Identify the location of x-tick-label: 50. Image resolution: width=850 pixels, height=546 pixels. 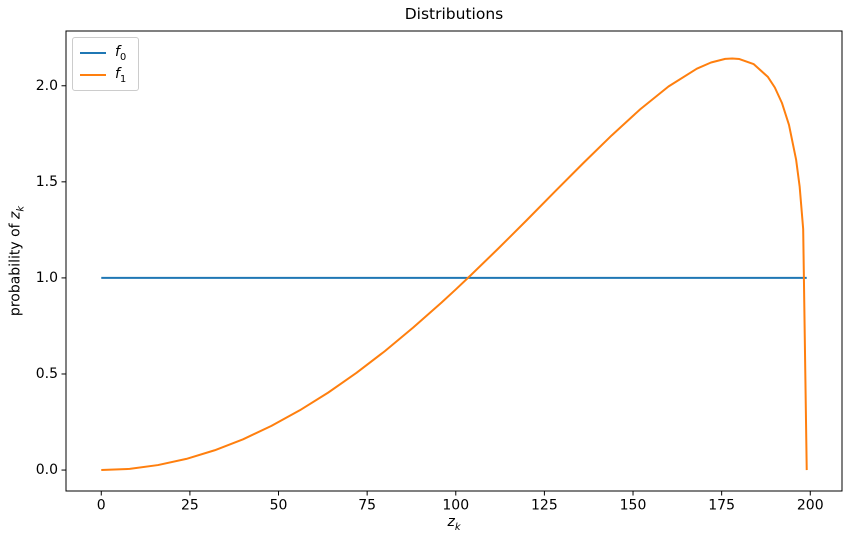
(279, 506).